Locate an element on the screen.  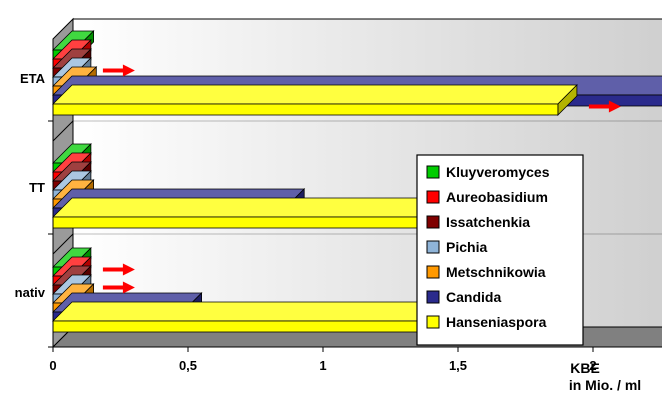
bar-front-face is located at coordinates (305, 109).